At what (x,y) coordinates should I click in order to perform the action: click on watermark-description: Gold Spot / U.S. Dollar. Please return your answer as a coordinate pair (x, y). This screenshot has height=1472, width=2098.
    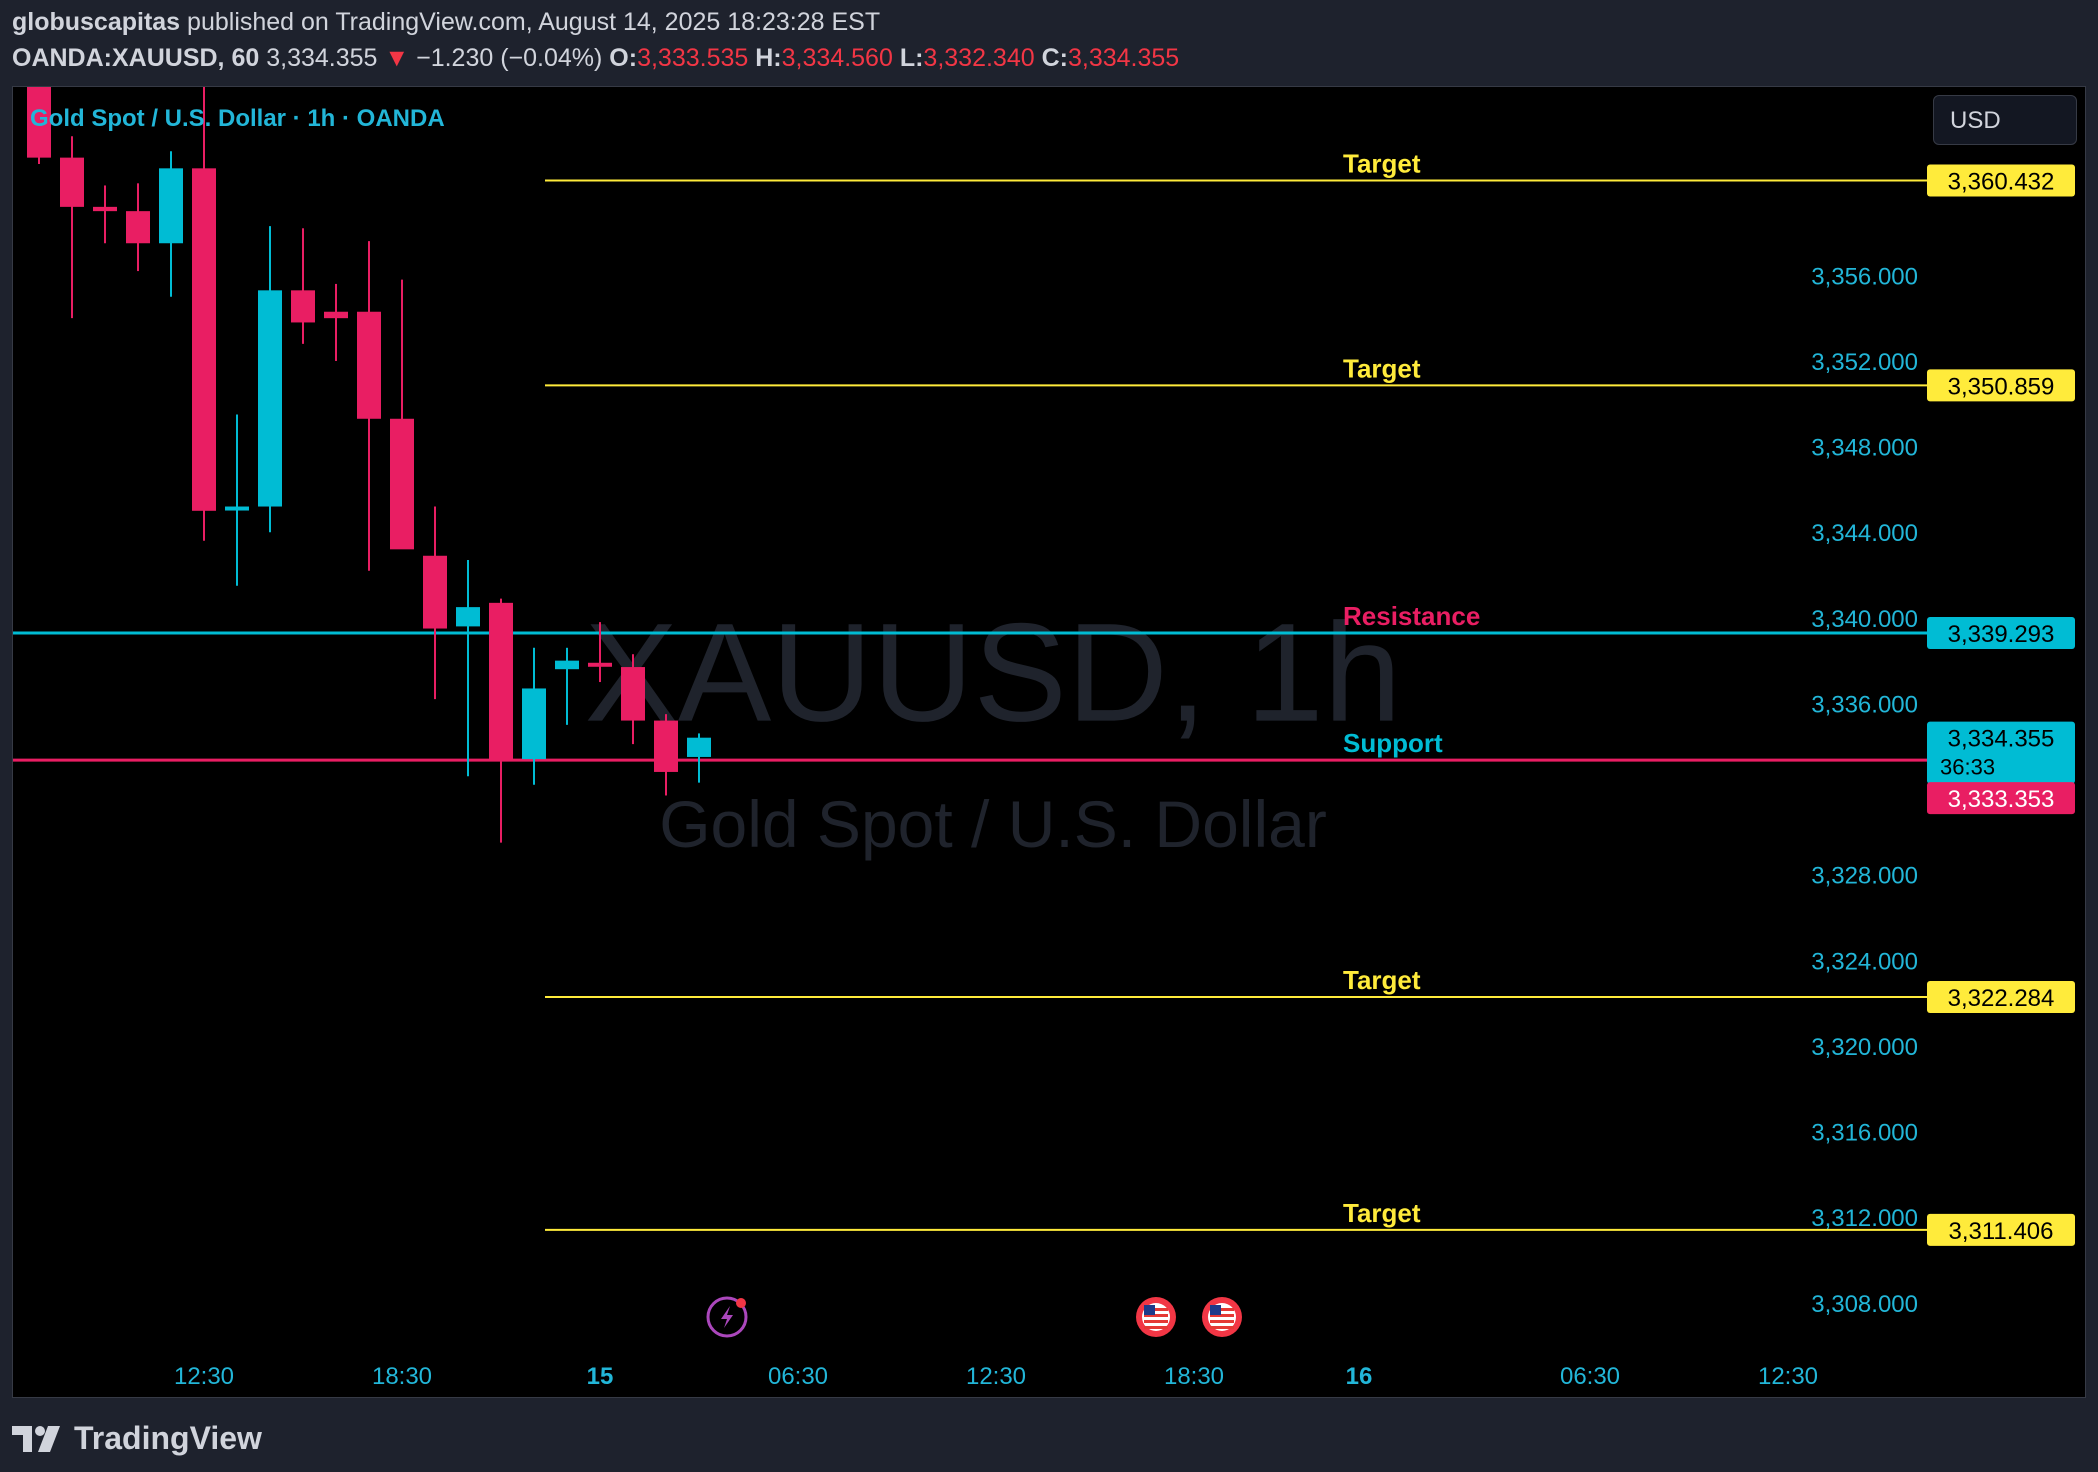
    Looking at the image, I should click on (993, 824).